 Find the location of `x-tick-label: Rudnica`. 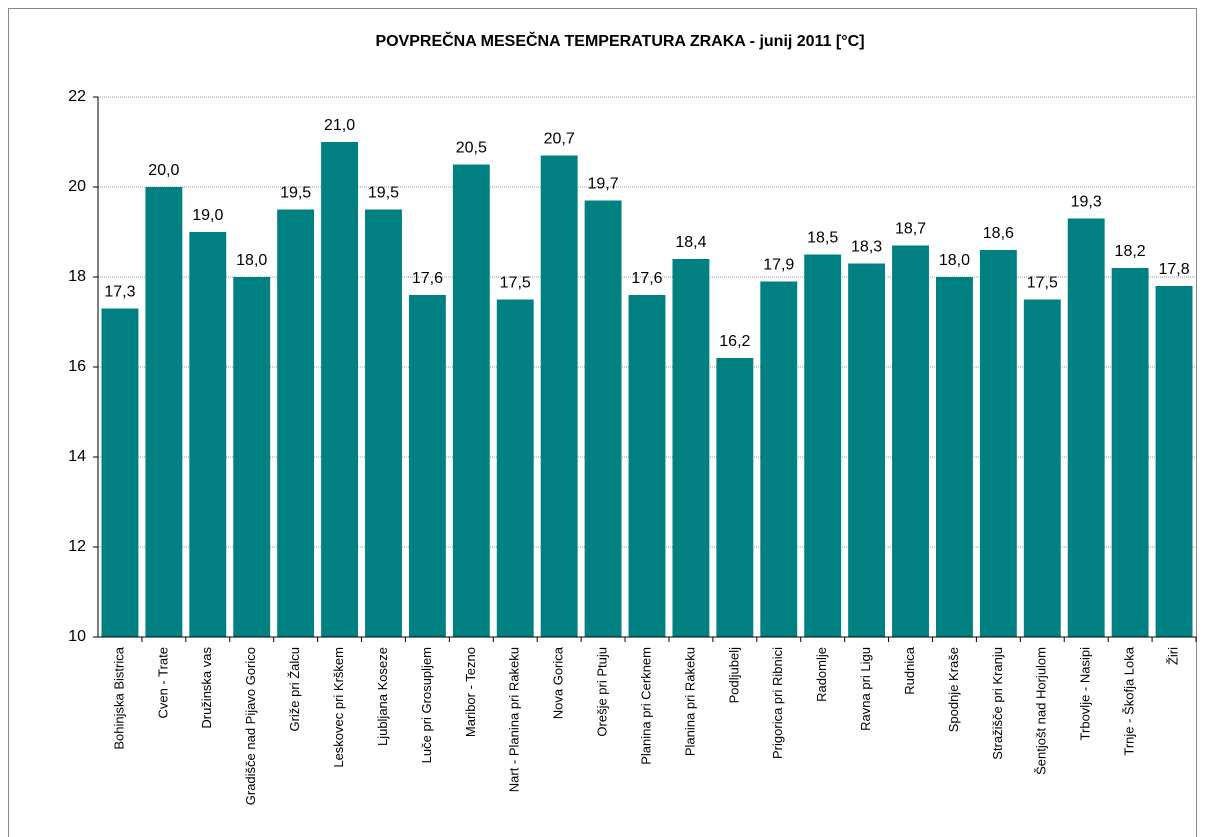

x-tick-label: Rudnica is located at coordinates (909, 670).